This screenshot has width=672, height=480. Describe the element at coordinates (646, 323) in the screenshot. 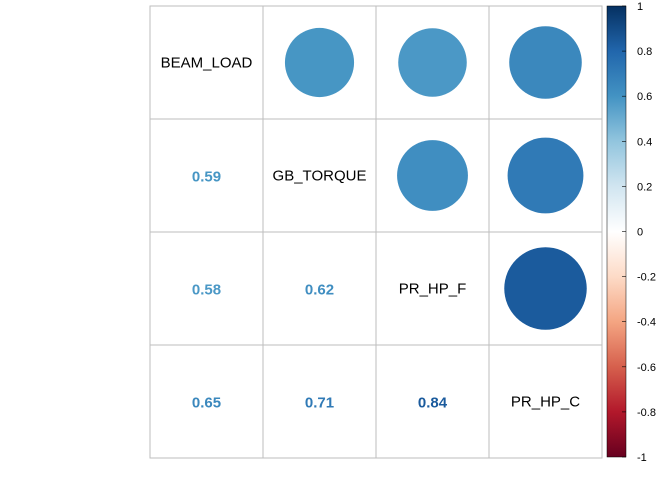

I see `colorbar-tick-label: -0.4` at that location.